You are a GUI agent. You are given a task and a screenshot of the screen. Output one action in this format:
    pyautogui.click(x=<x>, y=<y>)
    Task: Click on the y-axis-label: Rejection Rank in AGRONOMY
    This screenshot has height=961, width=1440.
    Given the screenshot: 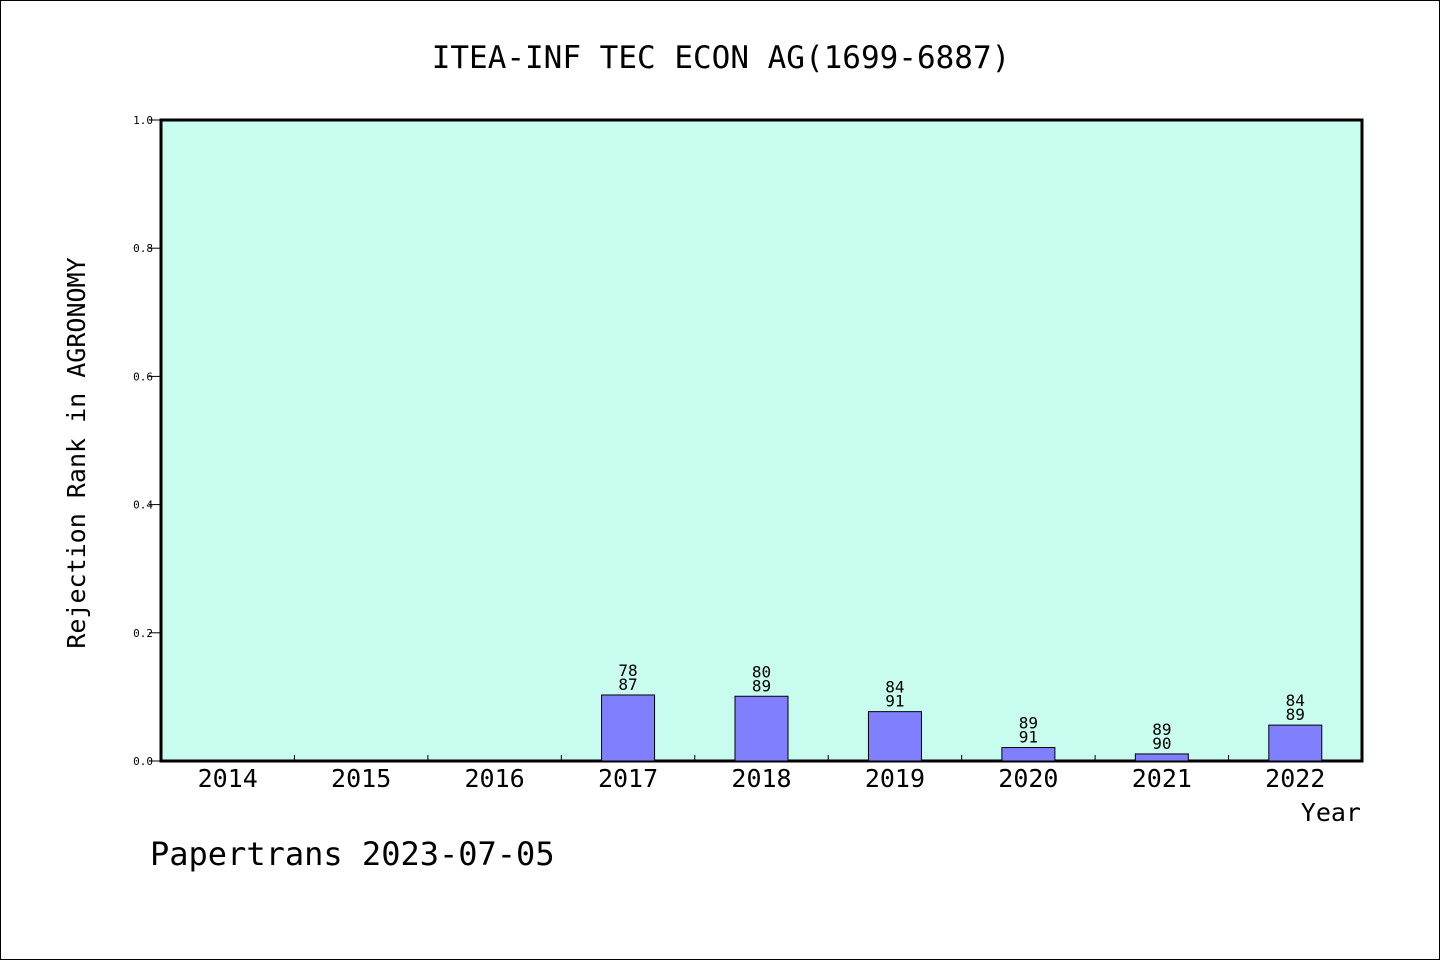 What is the action you would take?
    pyautogui.click(x=76, y=452)
    